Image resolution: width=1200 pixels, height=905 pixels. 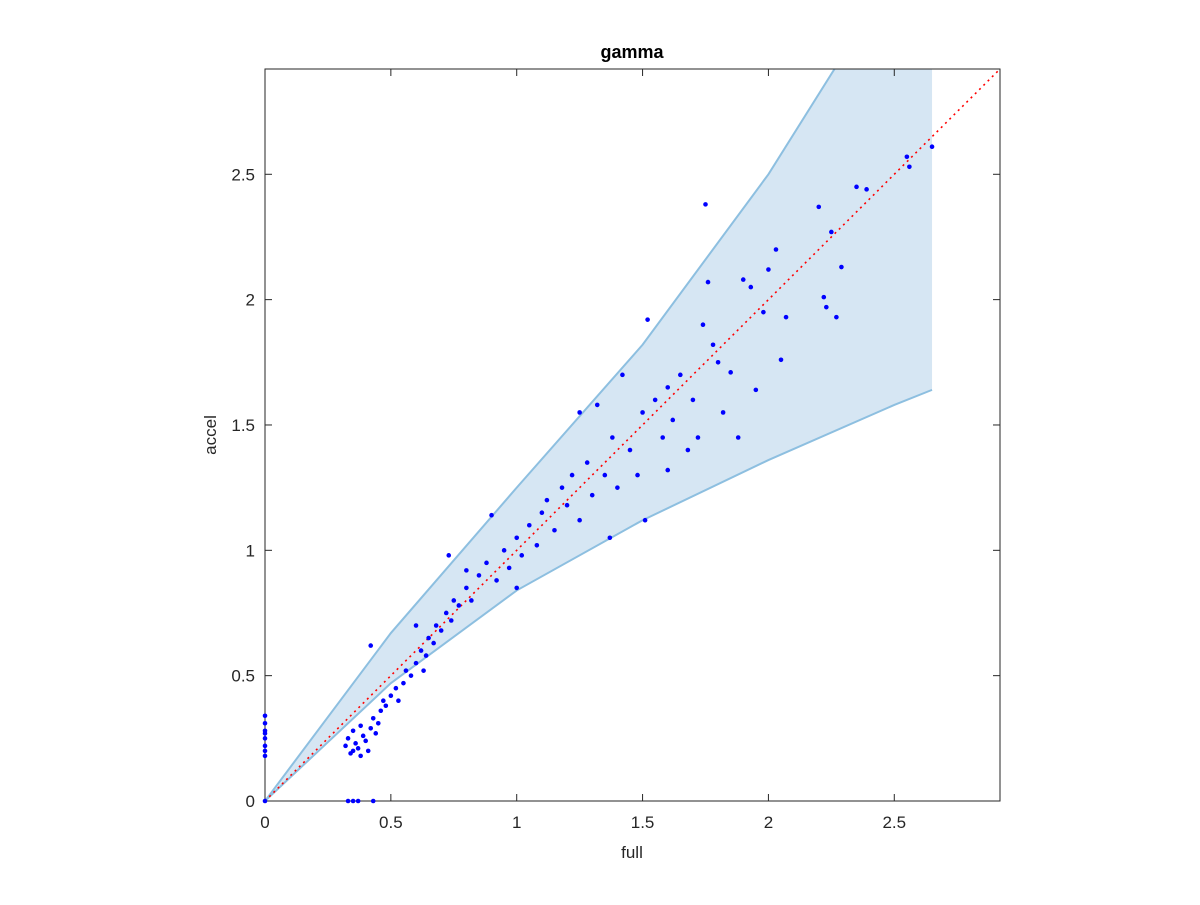 I want to click on y-tick-label: 1.5, so click(x=243, y=425).